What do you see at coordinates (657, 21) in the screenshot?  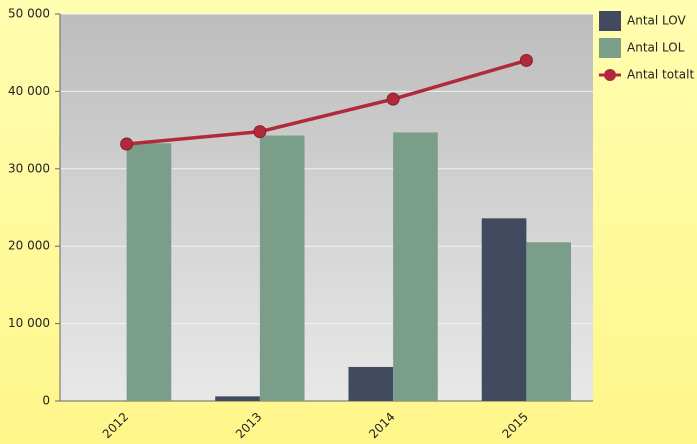 I see `legend-label: Antal LOV` at bounding box center [657, 21].